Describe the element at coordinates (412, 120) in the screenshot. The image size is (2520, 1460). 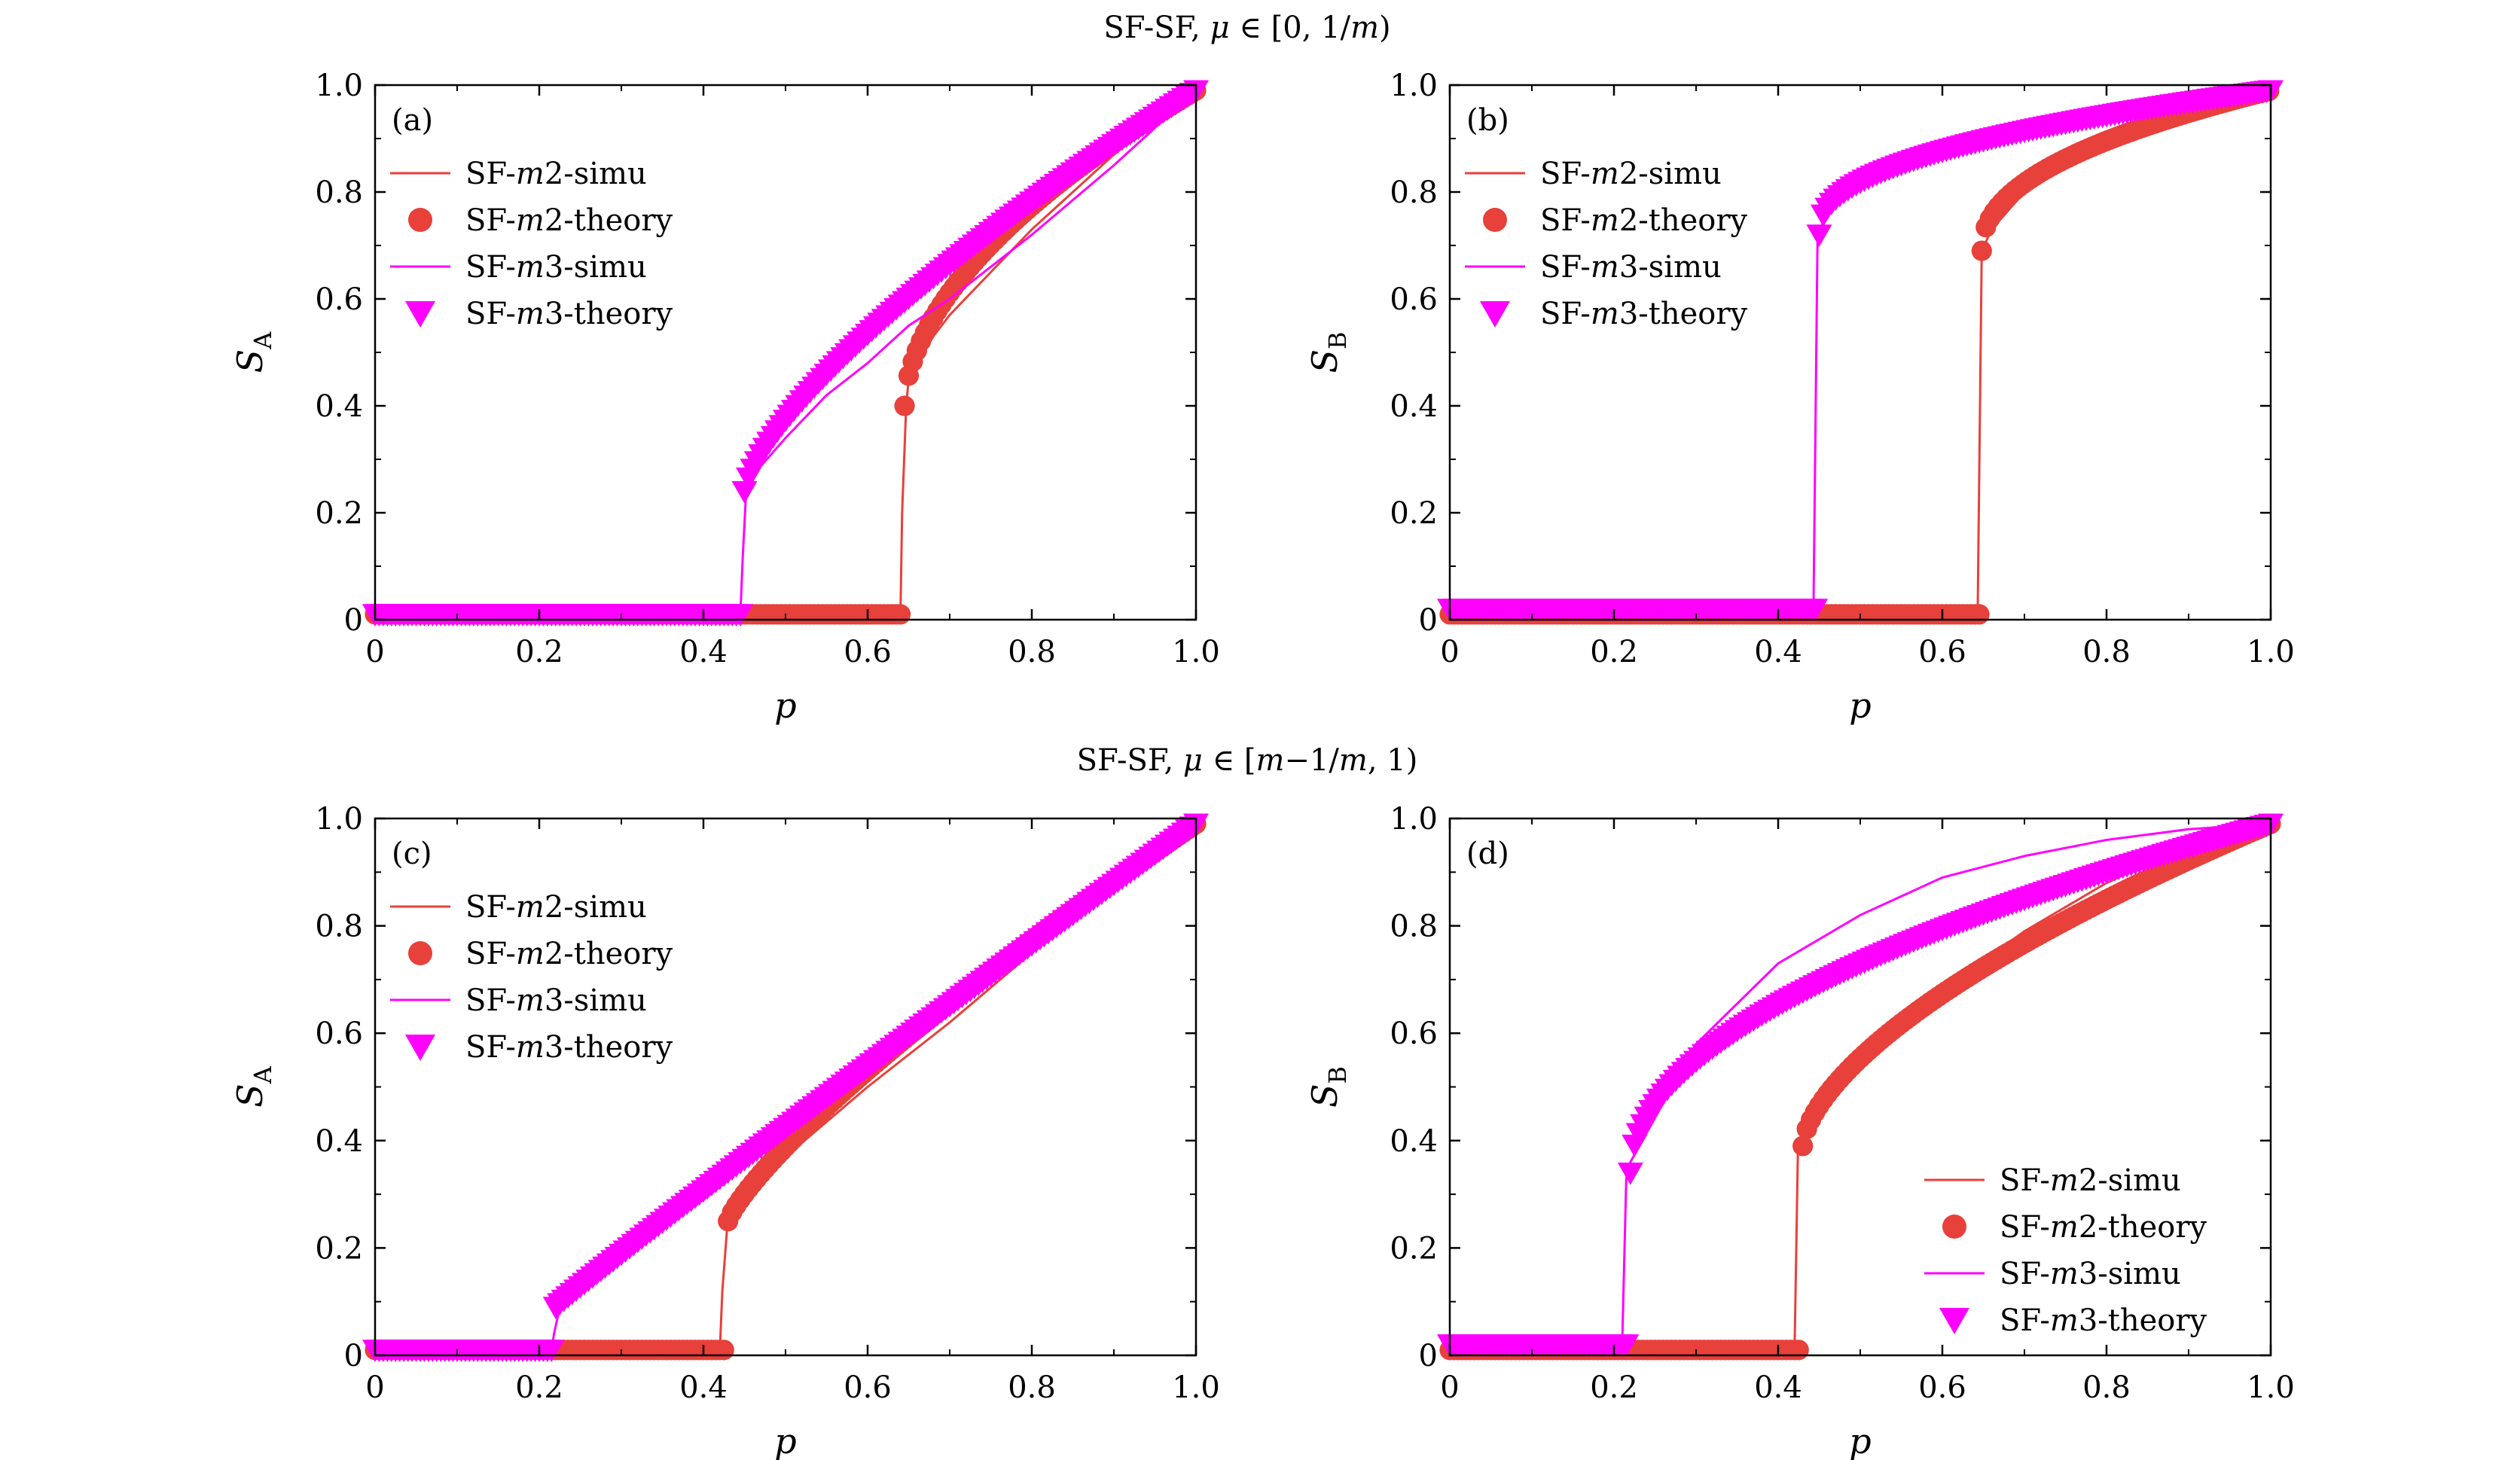
I see `panel-label: (a)` at that location.